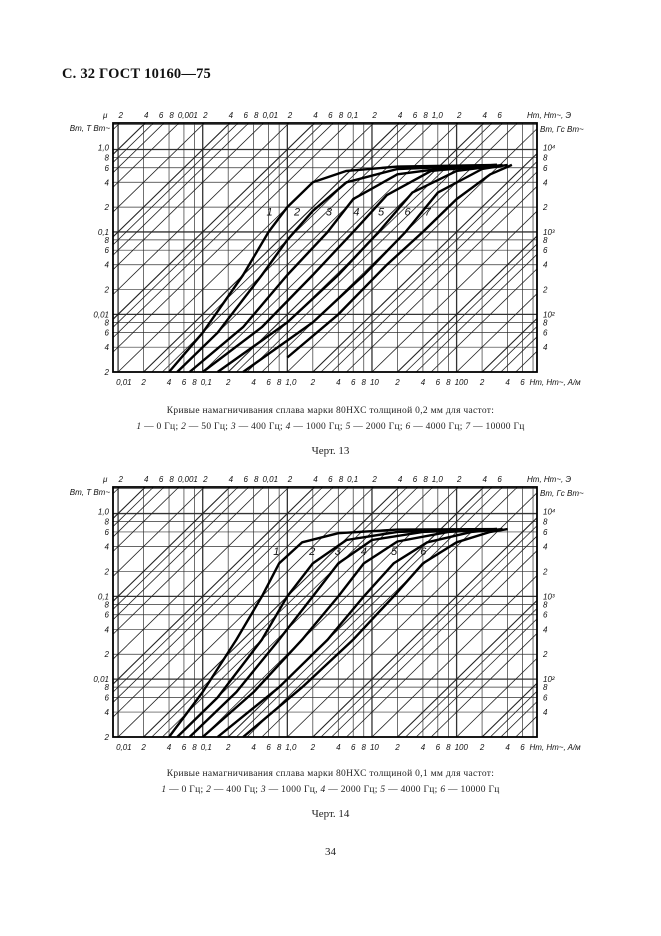 This screenshot has width=661, height=936. What do you see at coordinates (472, 790) in the screenshot?
I see `legend-text: — 10000 Гц` at bounding box center [472, 790].